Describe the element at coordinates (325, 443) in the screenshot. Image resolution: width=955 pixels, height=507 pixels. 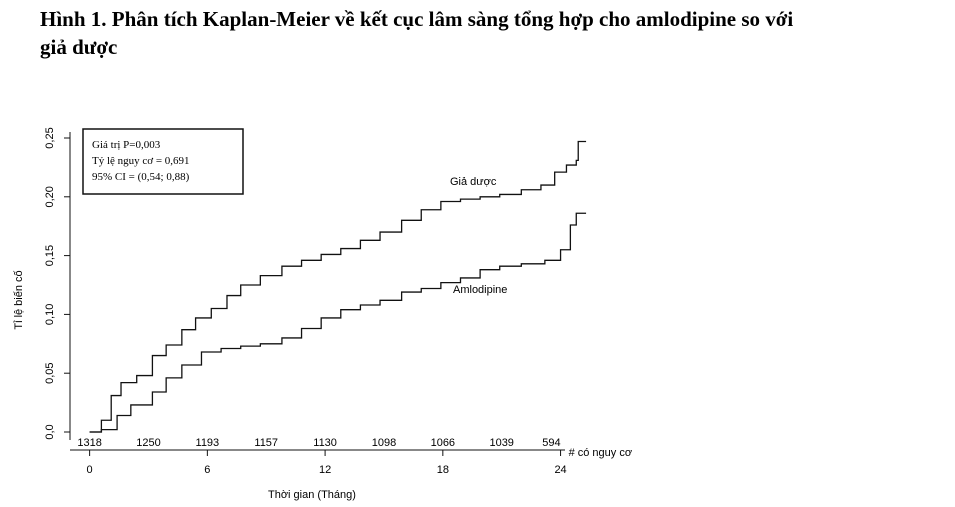
I see `at-risk-count: 1130` at that location.